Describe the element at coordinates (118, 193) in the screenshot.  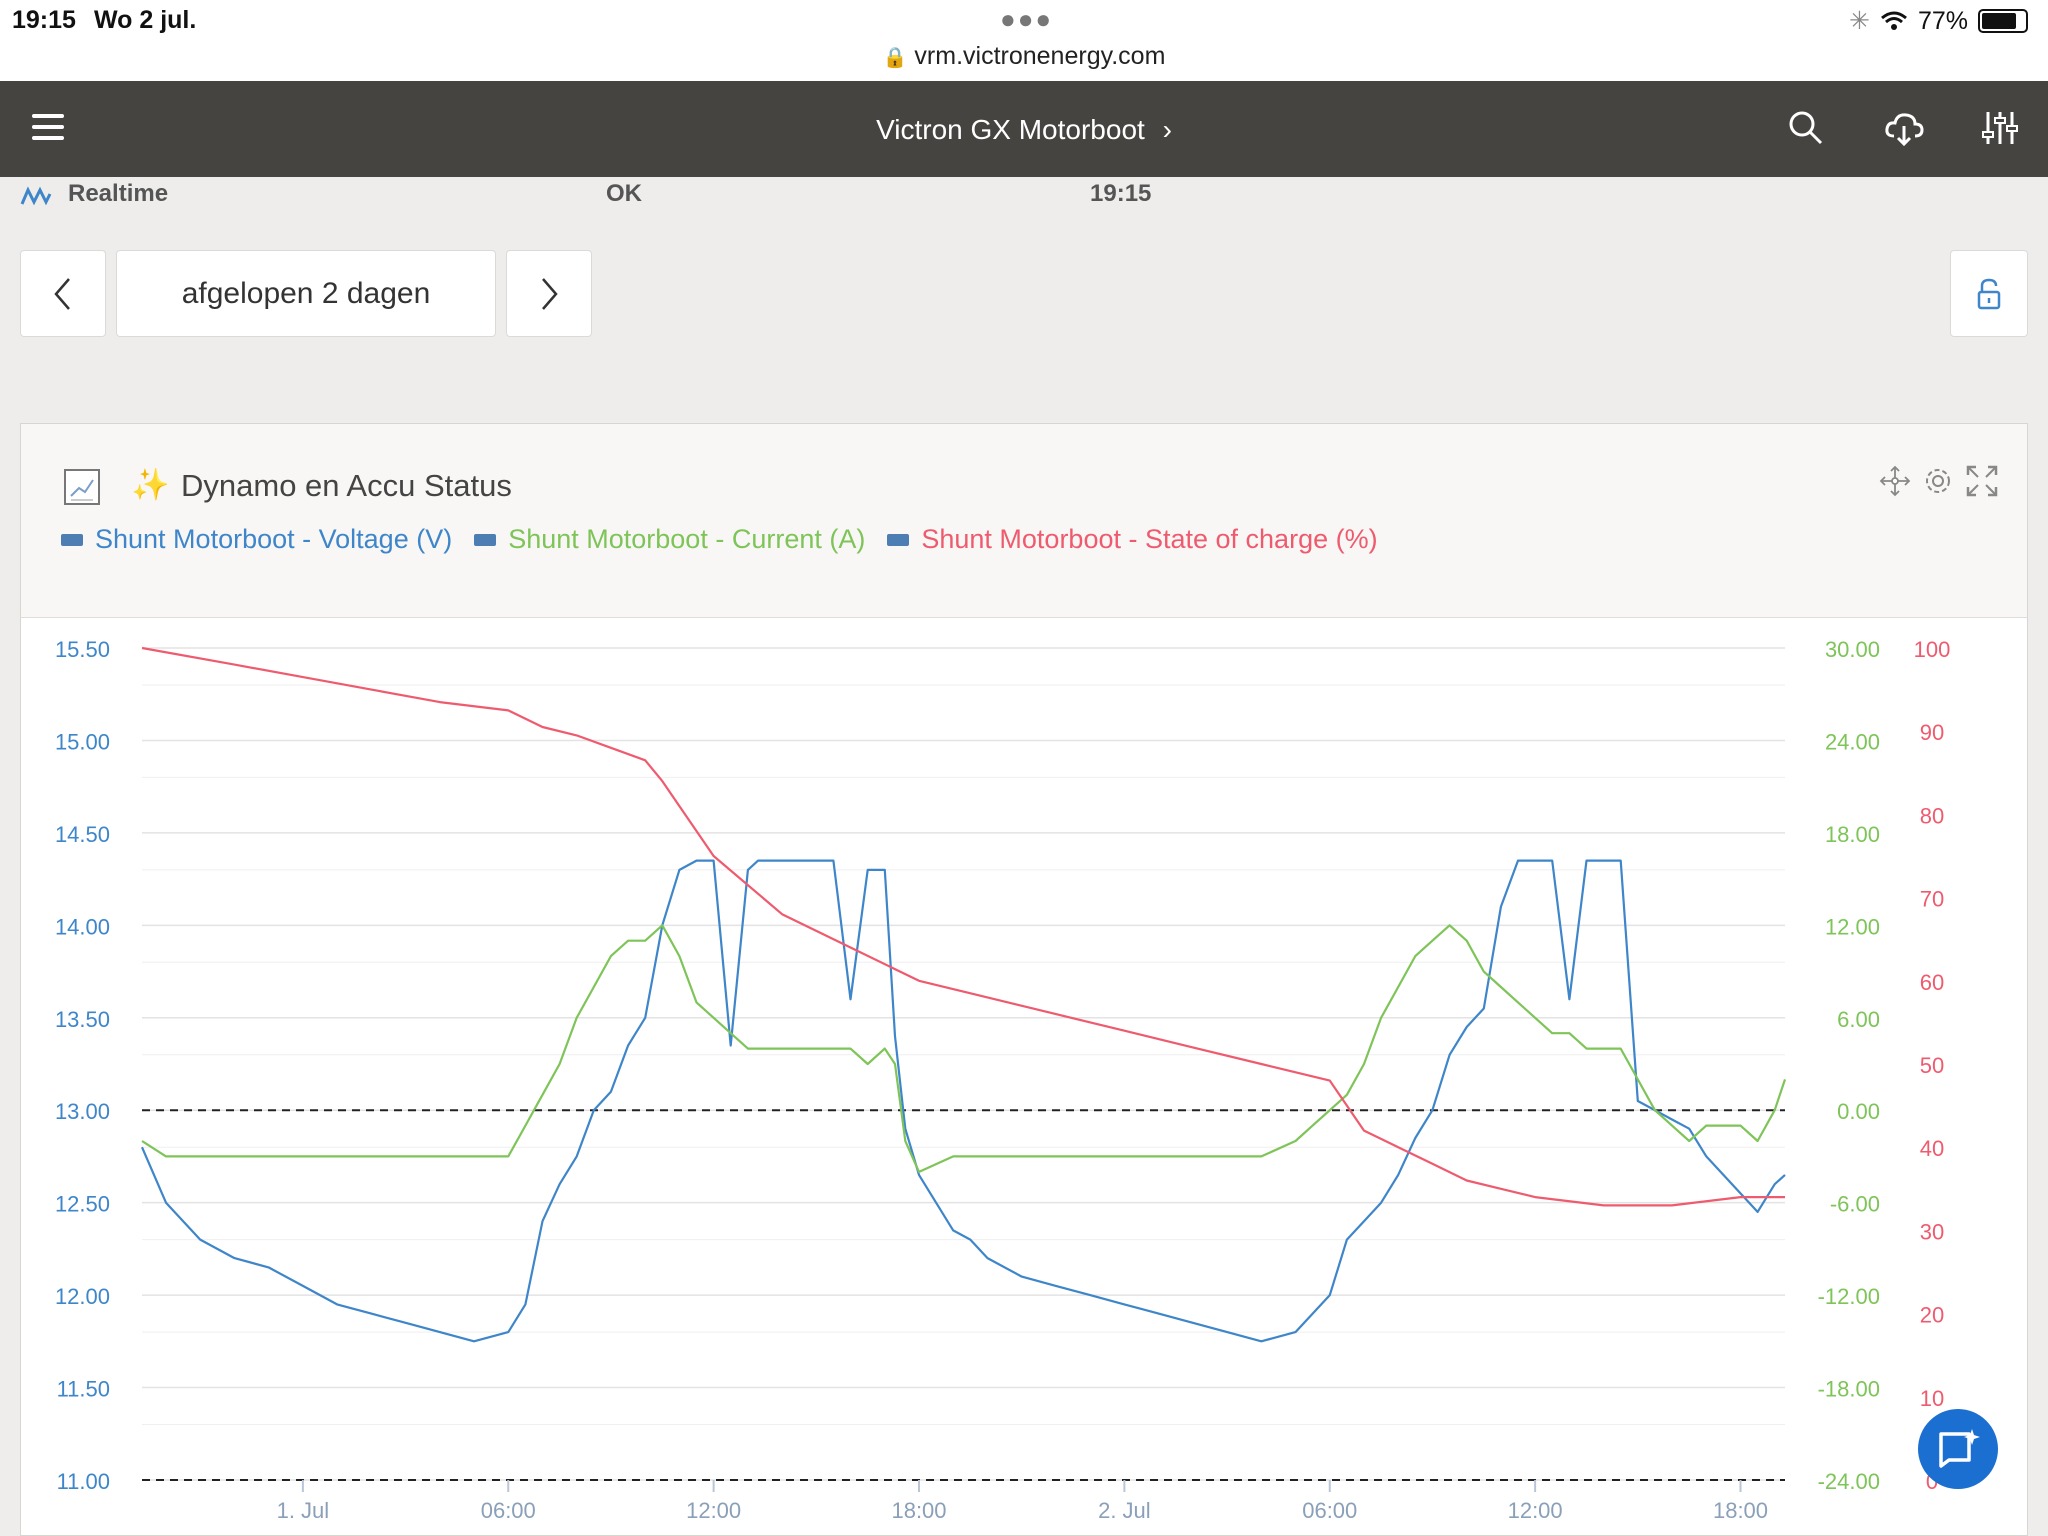
I see `realtime-label: Realtime` at that location.